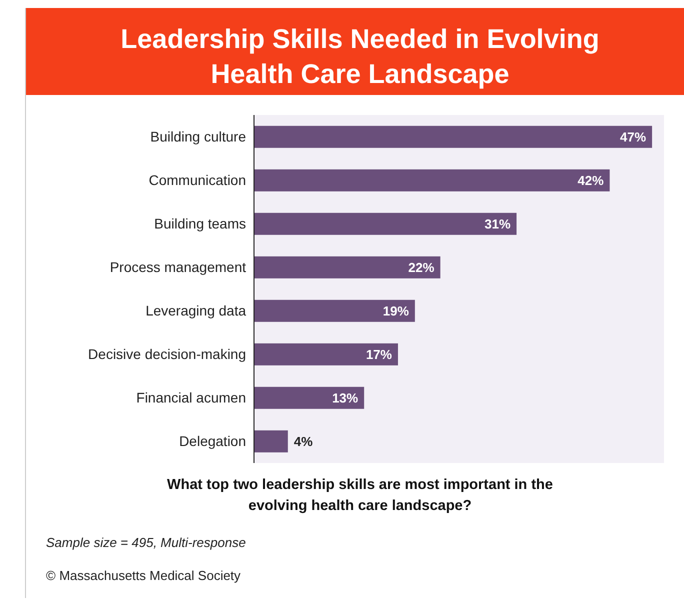 The width and height of the screenshot is (684, 606). Describe the element at coordinates (167, 354) in the screenshot. I see `y-tick-label: Decisive decision-making` at that location.